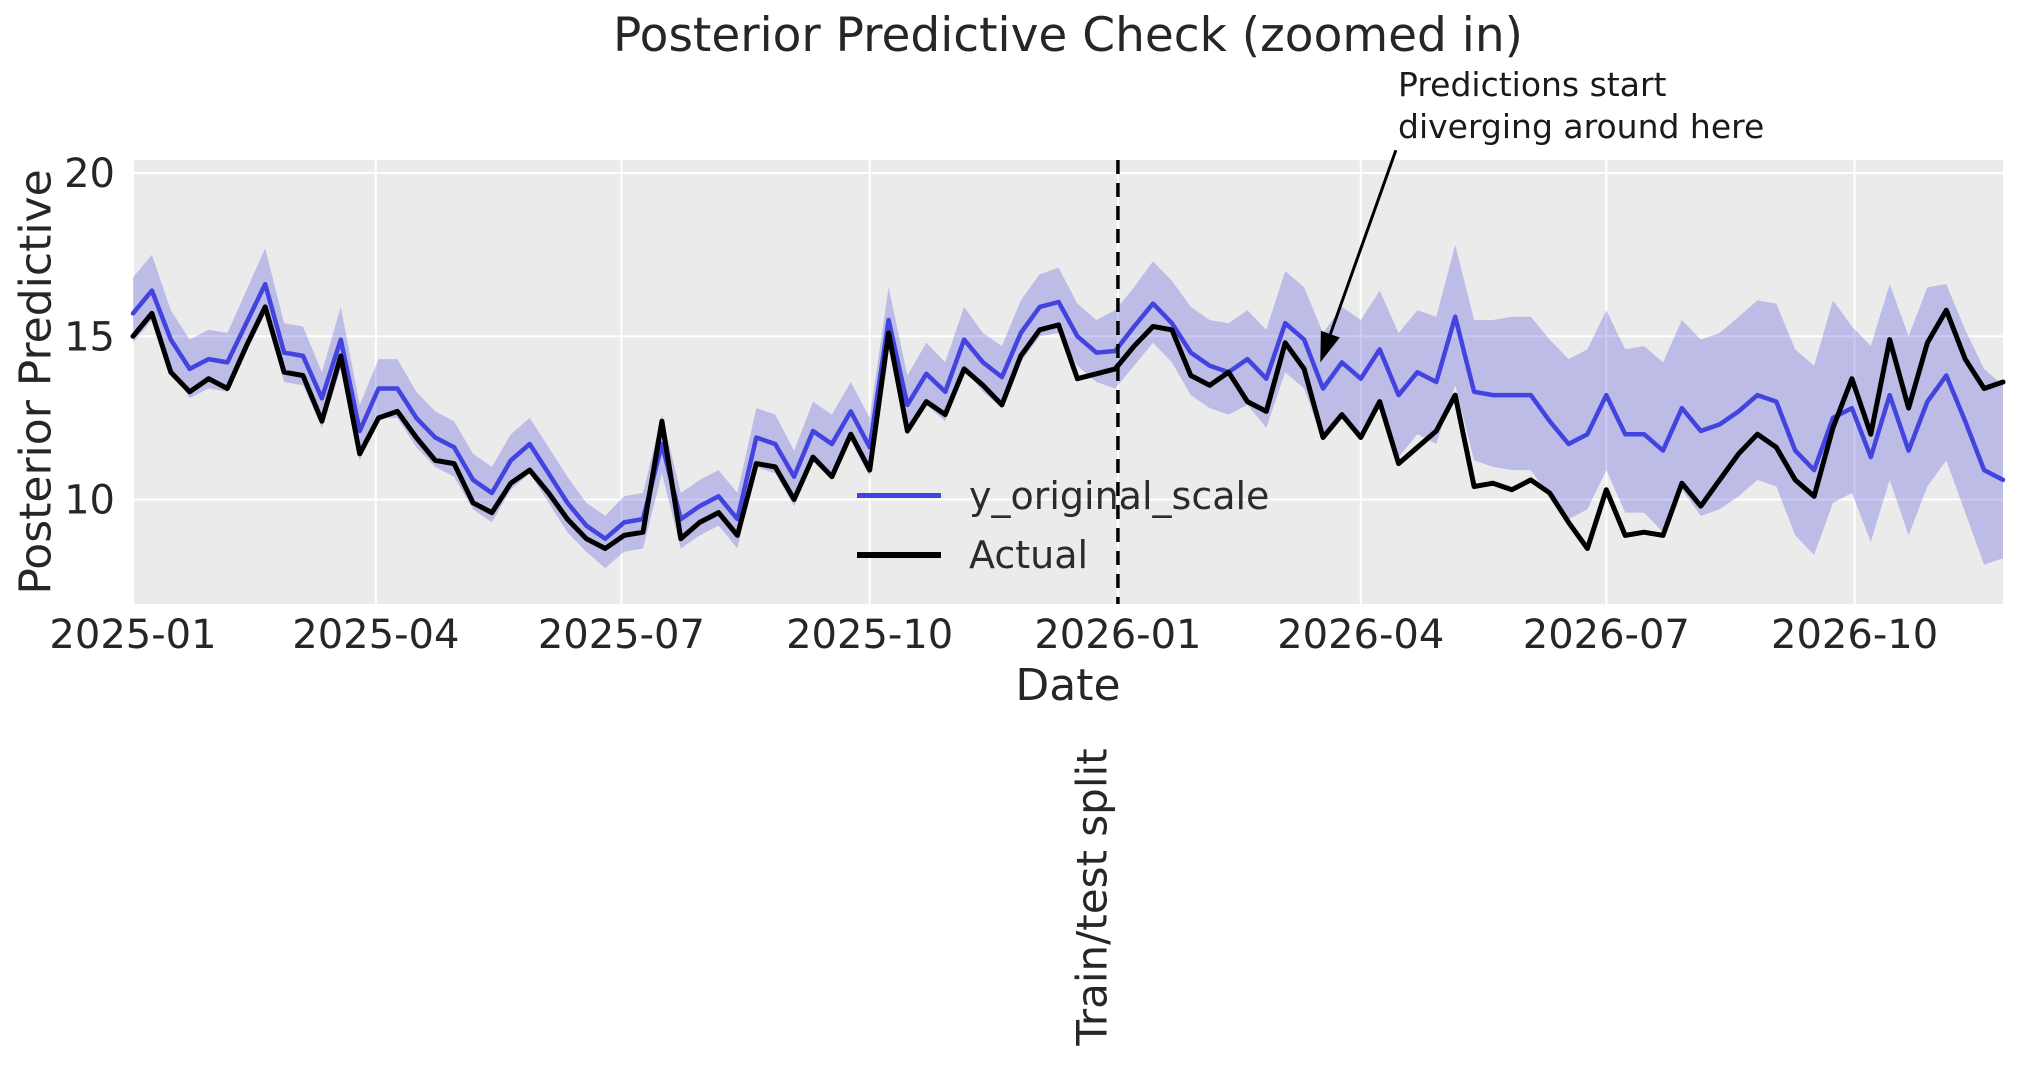  Describe the element at coordinates (1330, 346) in the screenshot. I see `annotation-arrow-head` at that location.